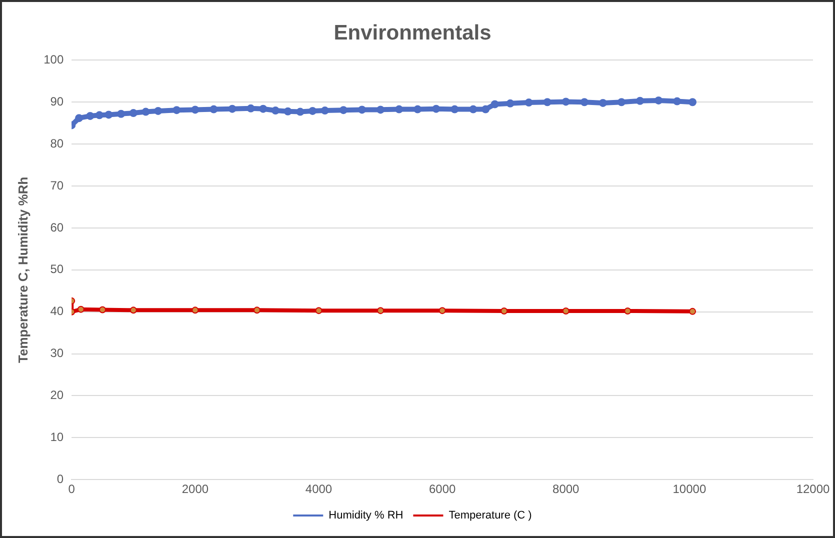 Image resolution: width=835 pixels, height=538 pixels. What do you see at coordinates (57, 143) in the screenshot?
I see `y-tick-label: 80` at bounding box center [57, 143].